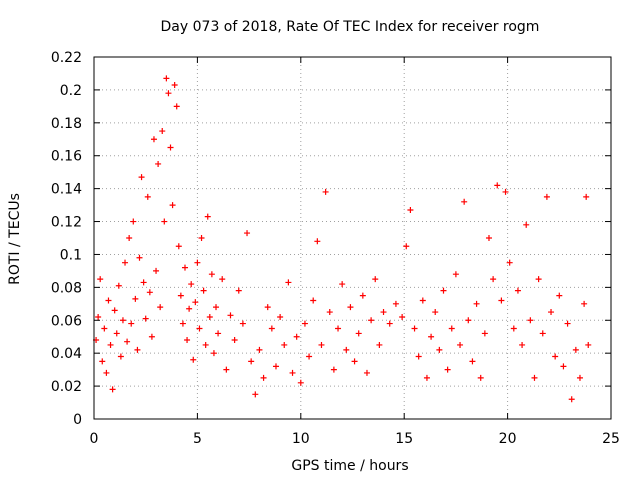  What do you see at coordinates (66, 124) in the screenshot?
I see `y-tick-label: 0.18` at bounding box center [66, 124].